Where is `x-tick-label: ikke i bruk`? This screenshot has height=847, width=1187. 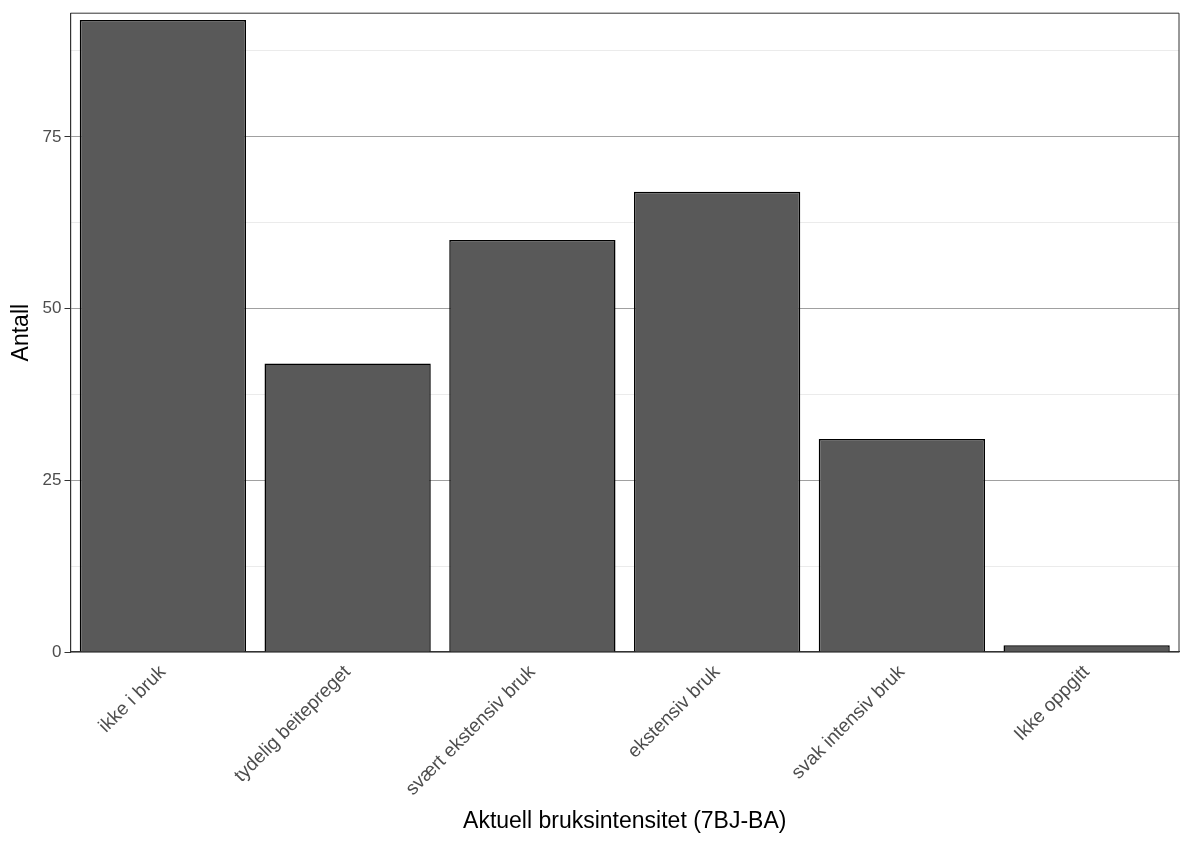 x-tick-label: ikke i bruk is located at coordinates (132, 698).